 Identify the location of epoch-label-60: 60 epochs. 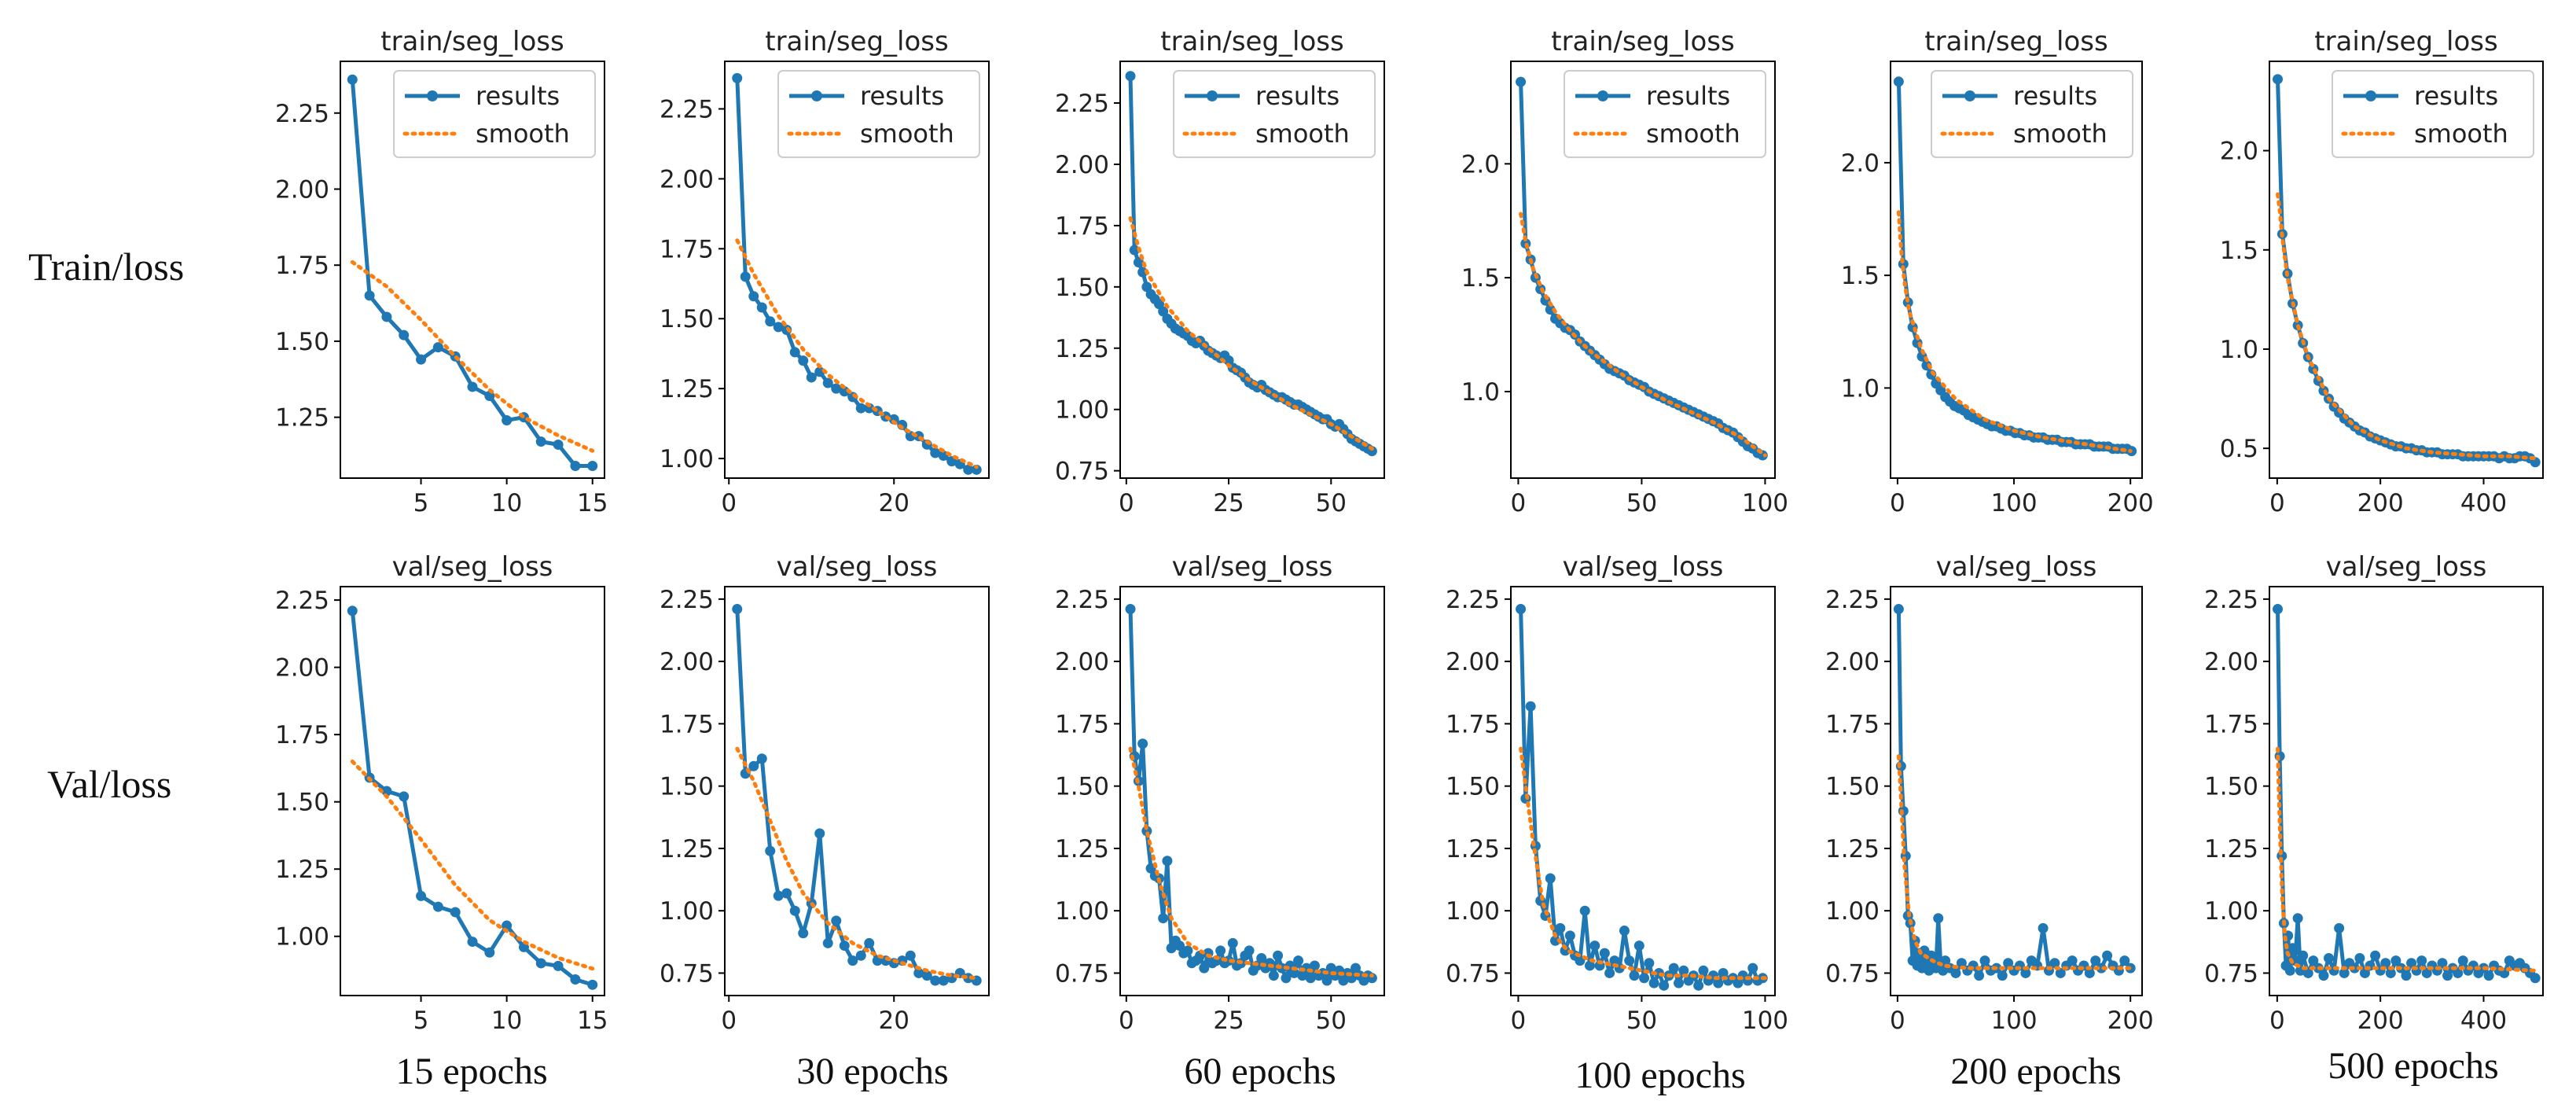
(1260, 1071).